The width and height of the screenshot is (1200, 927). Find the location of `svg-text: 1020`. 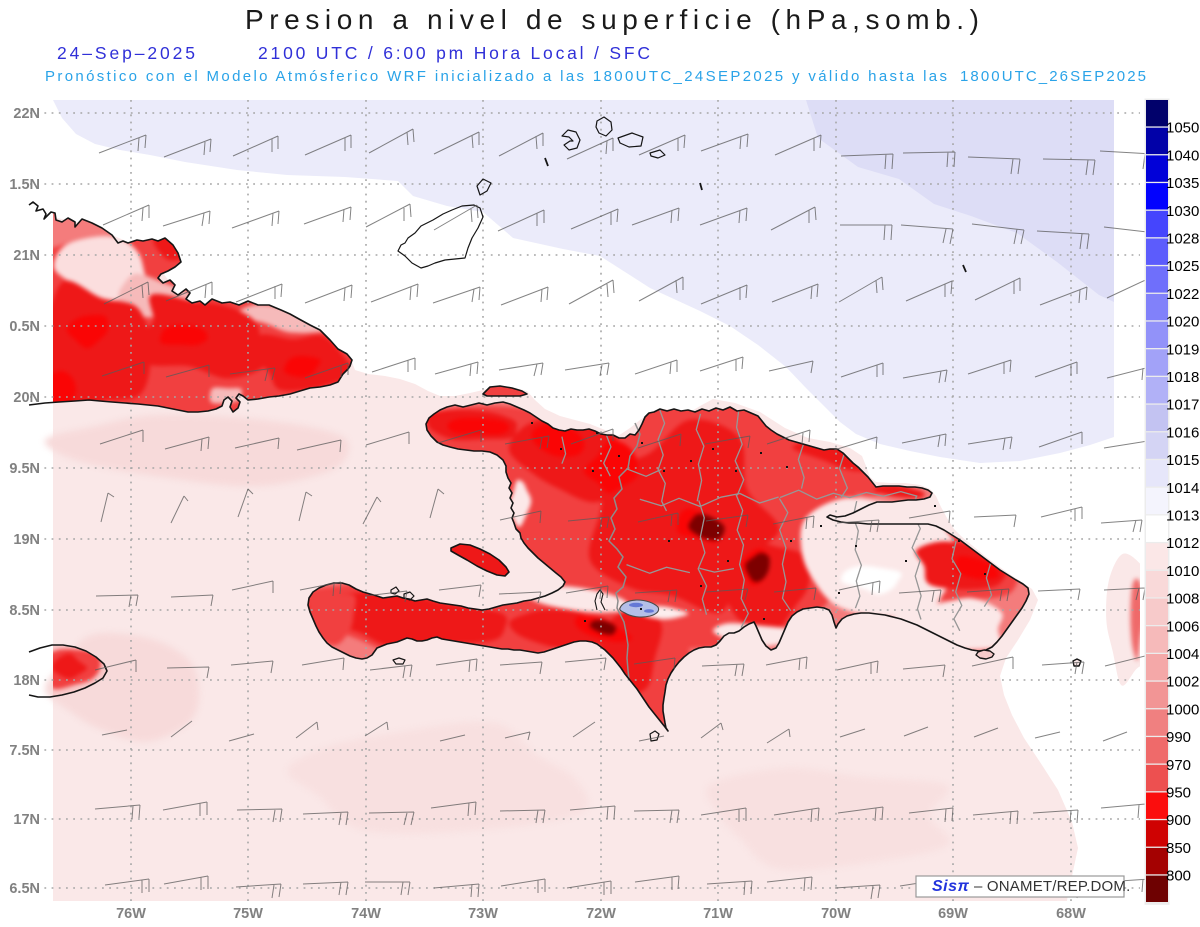

svg-text: 1020 is located at coordinates (1182, 322).